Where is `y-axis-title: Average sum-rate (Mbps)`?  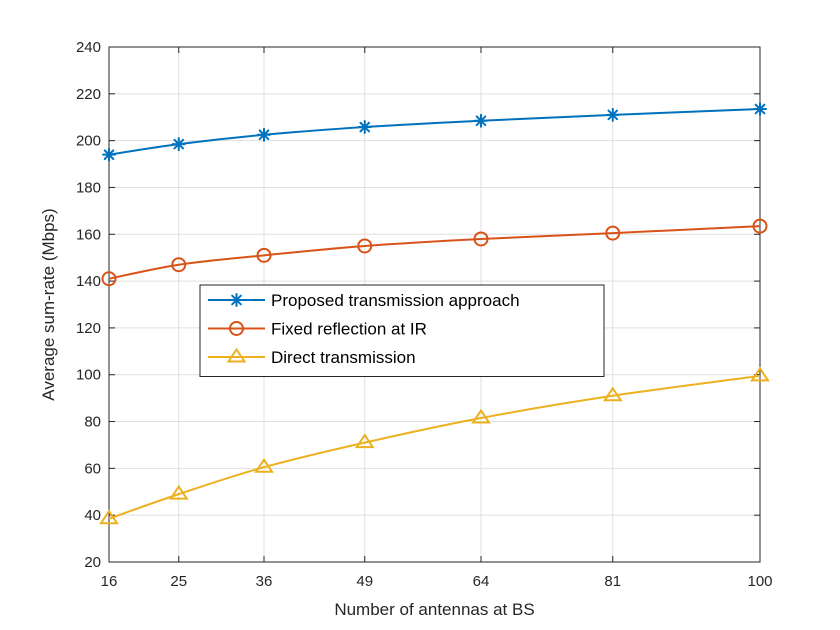
y-axis-title: Average sum-rate (Mbps) is located at coordinates (48, 304).